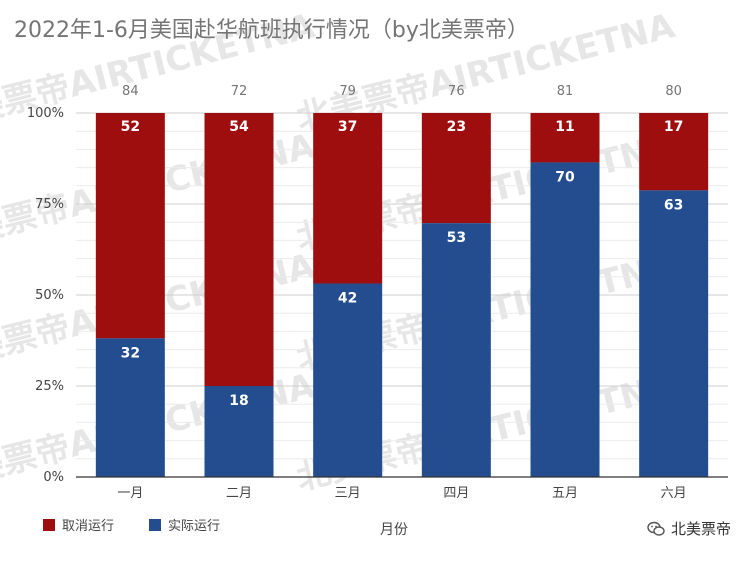 The height and width of the screenshot is (567, 755). What do you see at coordinates (130, 127) in the screenshot?
I see `data-label-cancelled: 52` at bounding box center [130, 127].